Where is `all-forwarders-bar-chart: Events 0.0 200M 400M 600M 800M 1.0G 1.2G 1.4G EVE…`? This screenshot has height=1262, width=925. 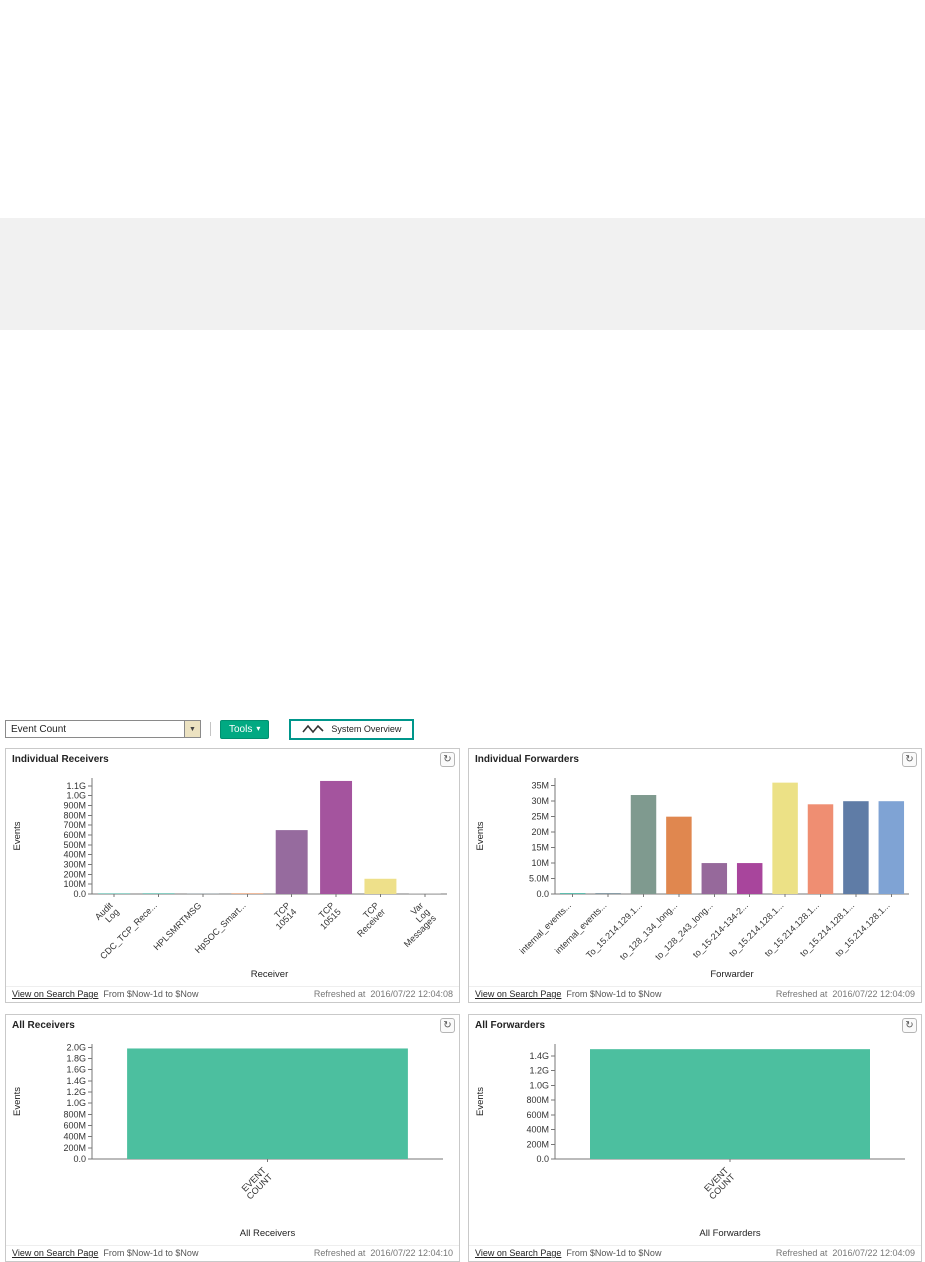
all-forwarders-bar-chart: Events 0.0 200M 400M 600M 800M 1.0G 1.2G 1.4G EVE… is located at coordinates (695, 1139).